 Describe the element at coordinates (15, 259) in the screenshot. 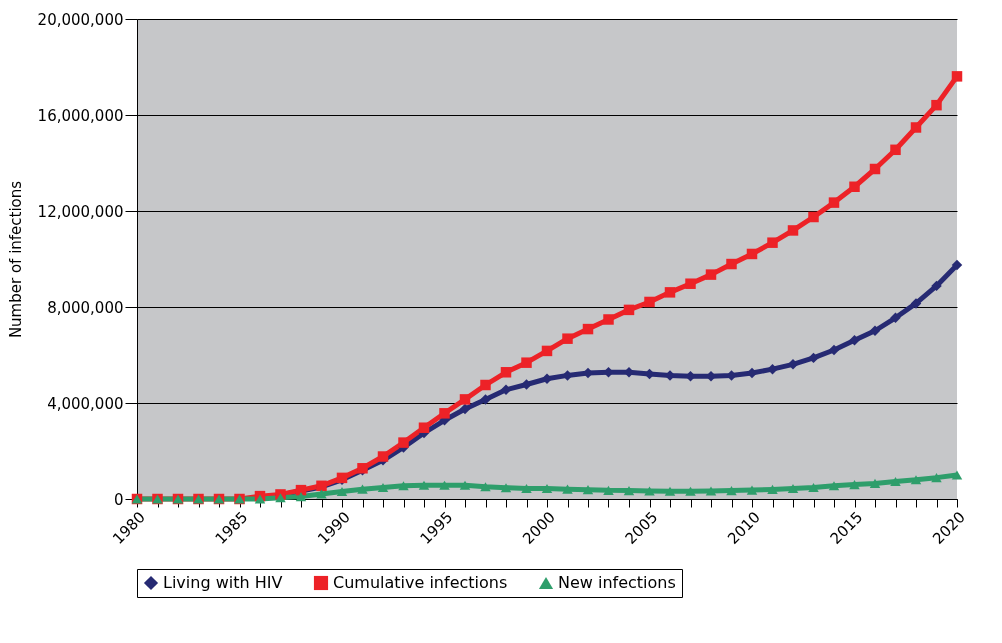

I see `y-axis-title: Number of infections` at that location.